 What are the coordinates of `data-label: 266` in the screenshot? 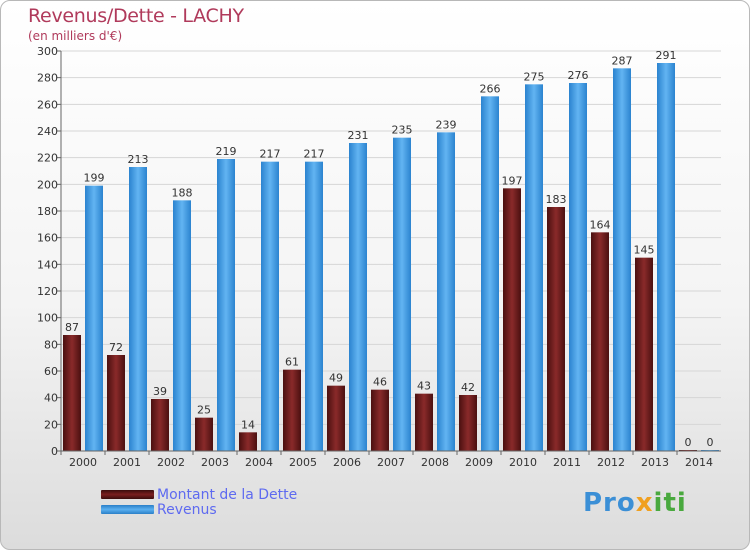 It's located at (490, 88).